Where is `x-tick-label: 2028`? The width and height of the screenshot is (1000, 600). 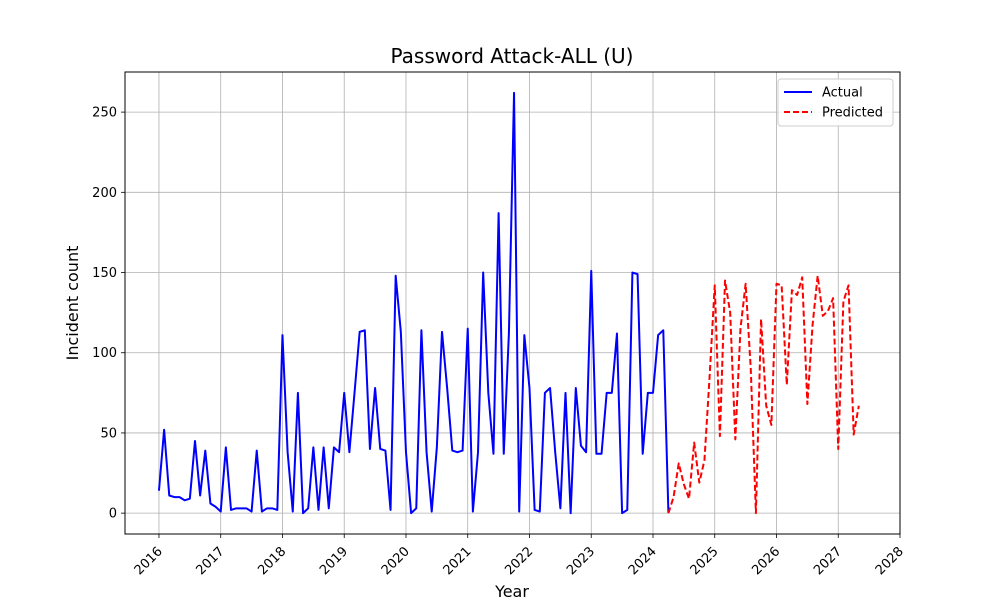 x-tick-label: 2028 is located at coordinates (890, 561).